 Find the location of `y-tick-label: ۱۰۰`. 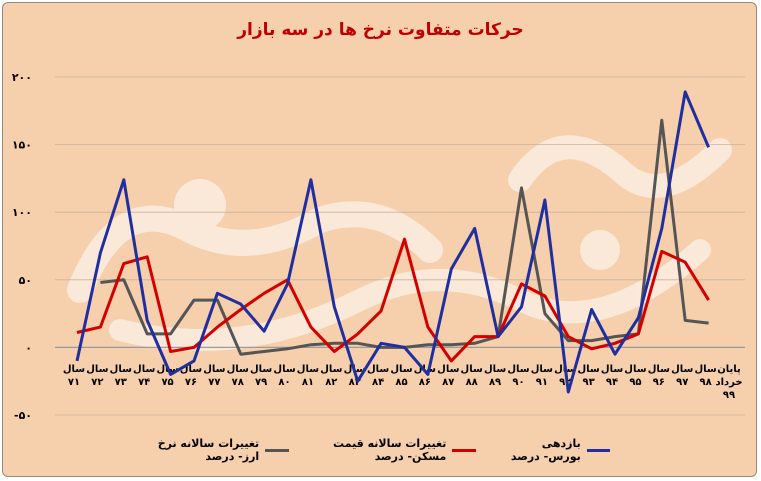

y-tick-label: ۱۰۰ is located at coordinates (22, 212).